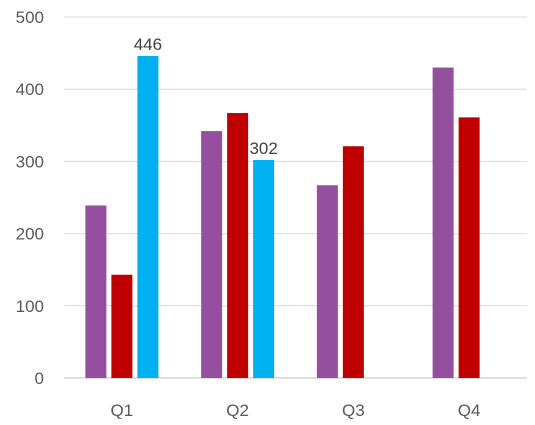 Image resolution: width=535 pixels, height=425 pixels. I want to click on bar-series1-q3, so click(327, 281).